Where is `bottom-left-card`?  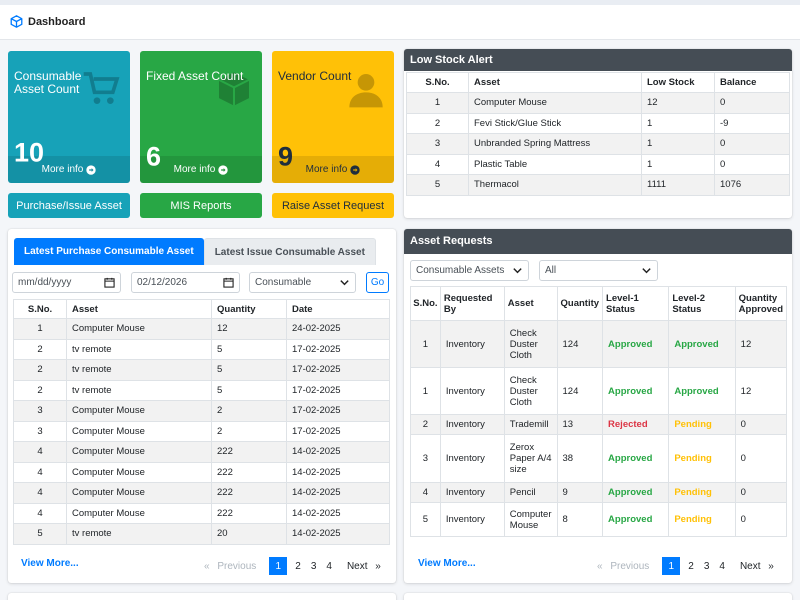
bottom-left-card is located at coordinates (202, 596).